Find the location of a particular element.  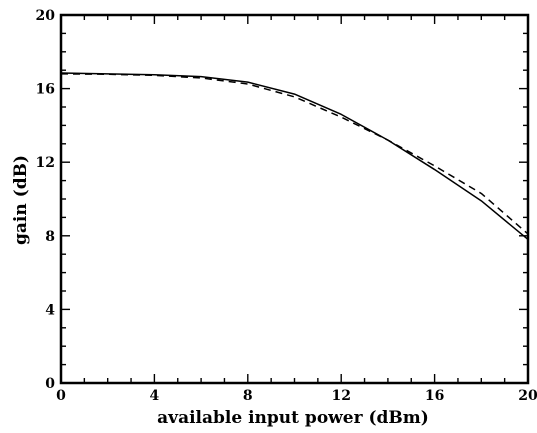

x-tick-label: 4 is located at coordinates (155, 396).